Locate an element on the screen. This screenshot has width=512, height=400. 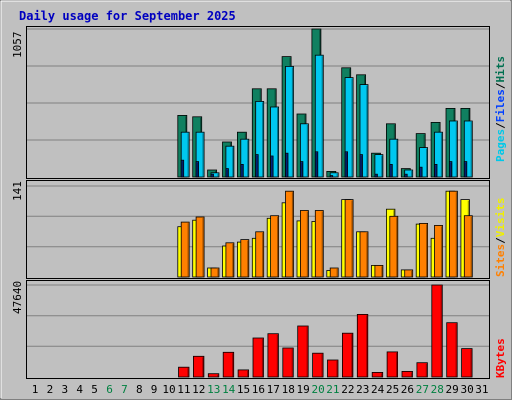
panel-bottom-legend: KBytes is located at coordinates (500, 358).